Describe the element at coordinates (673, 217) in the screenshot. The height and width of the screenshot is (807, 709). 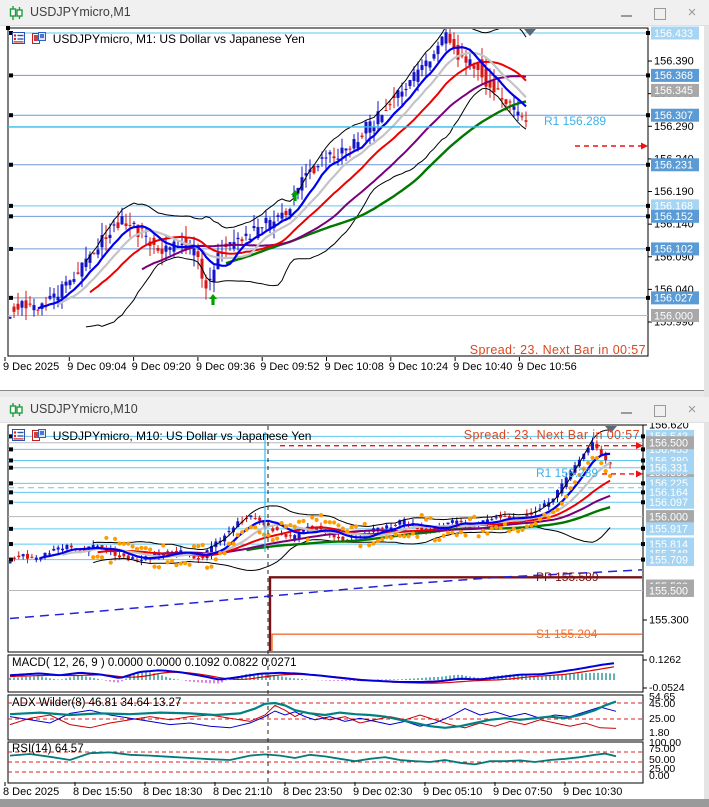
I see `price-tag-label: 156.152` at that location.